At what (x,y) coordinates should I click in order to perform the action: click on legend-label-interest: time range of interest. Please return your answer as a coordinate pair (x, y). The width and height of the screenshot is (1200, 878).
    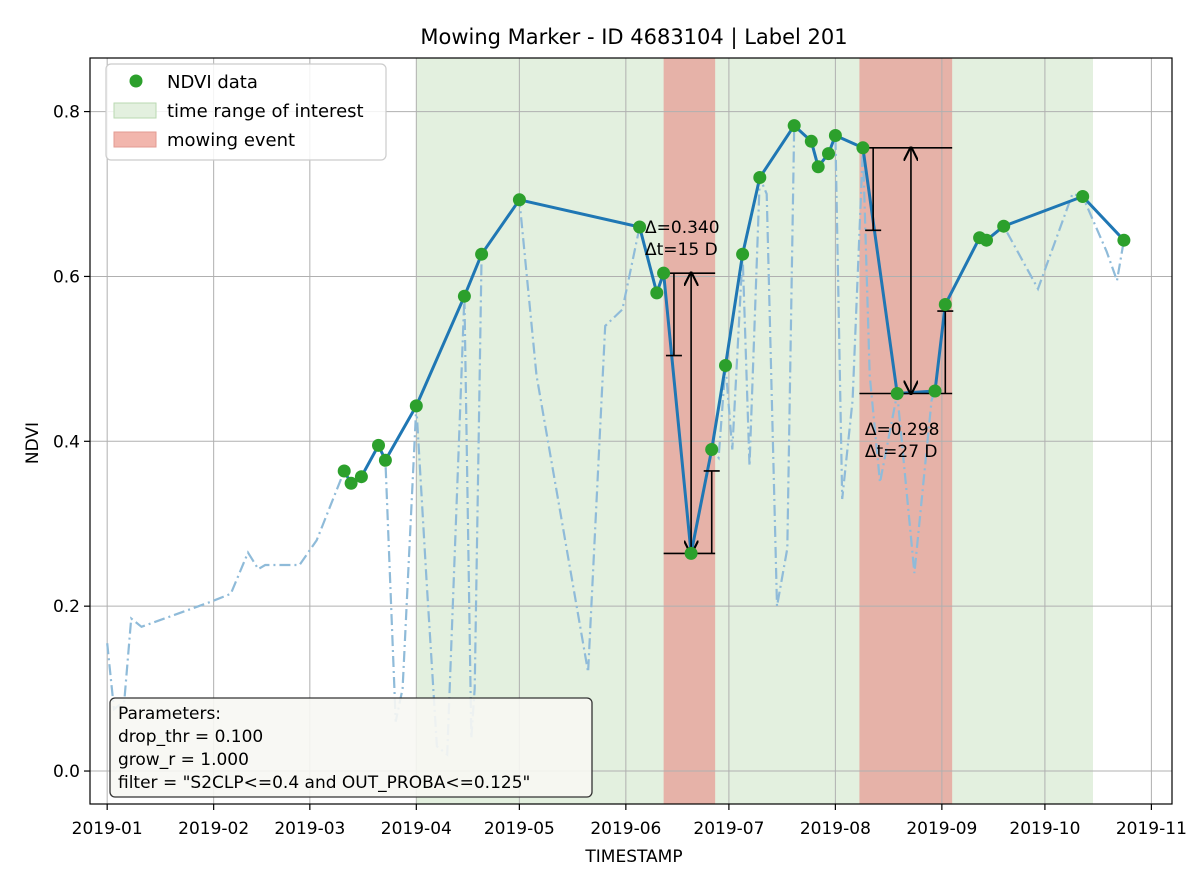
    Looking at the image, I should click on (265, 111).